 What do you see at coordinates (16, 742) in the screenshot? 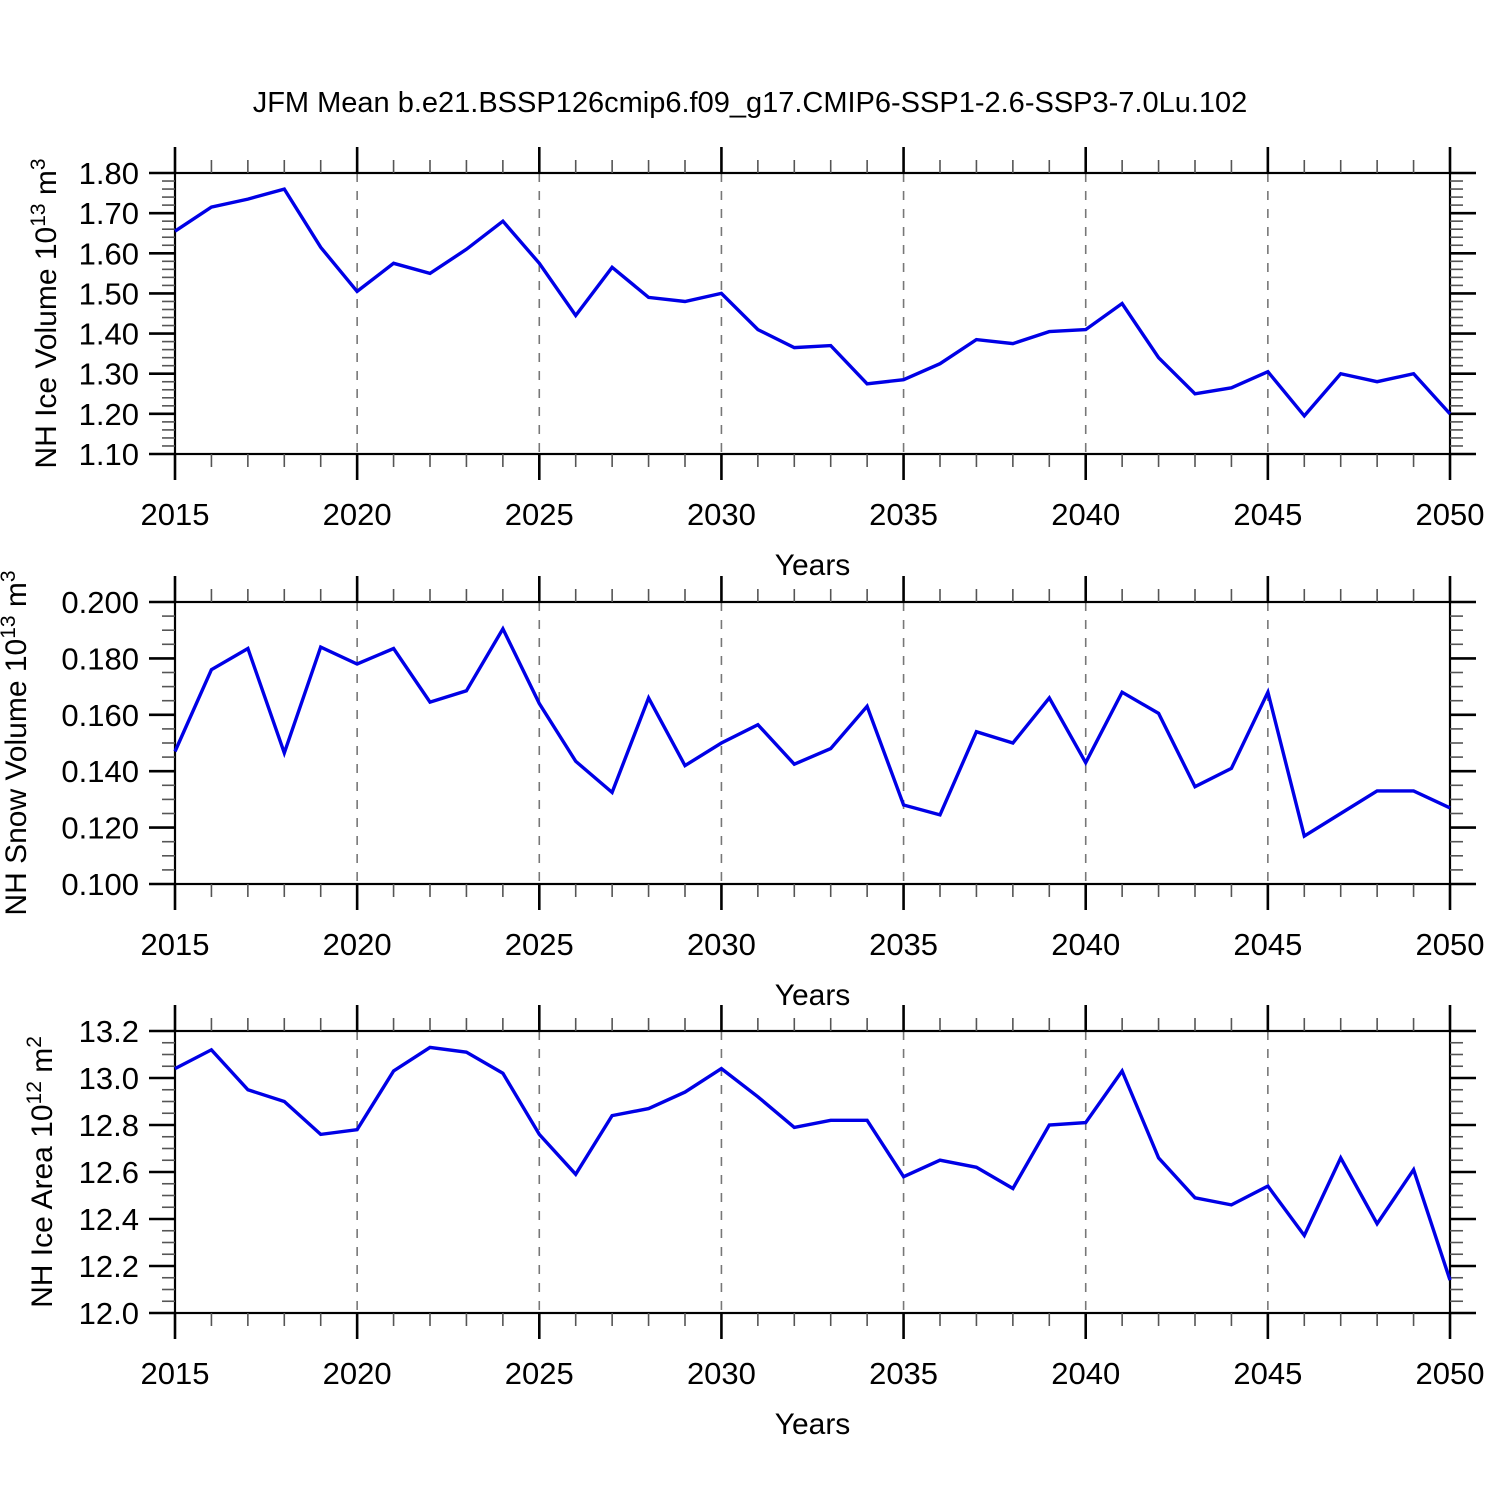
I see `y-axis-title: NH Snow Volume 1013 m3` at bounding box center [16, 742].